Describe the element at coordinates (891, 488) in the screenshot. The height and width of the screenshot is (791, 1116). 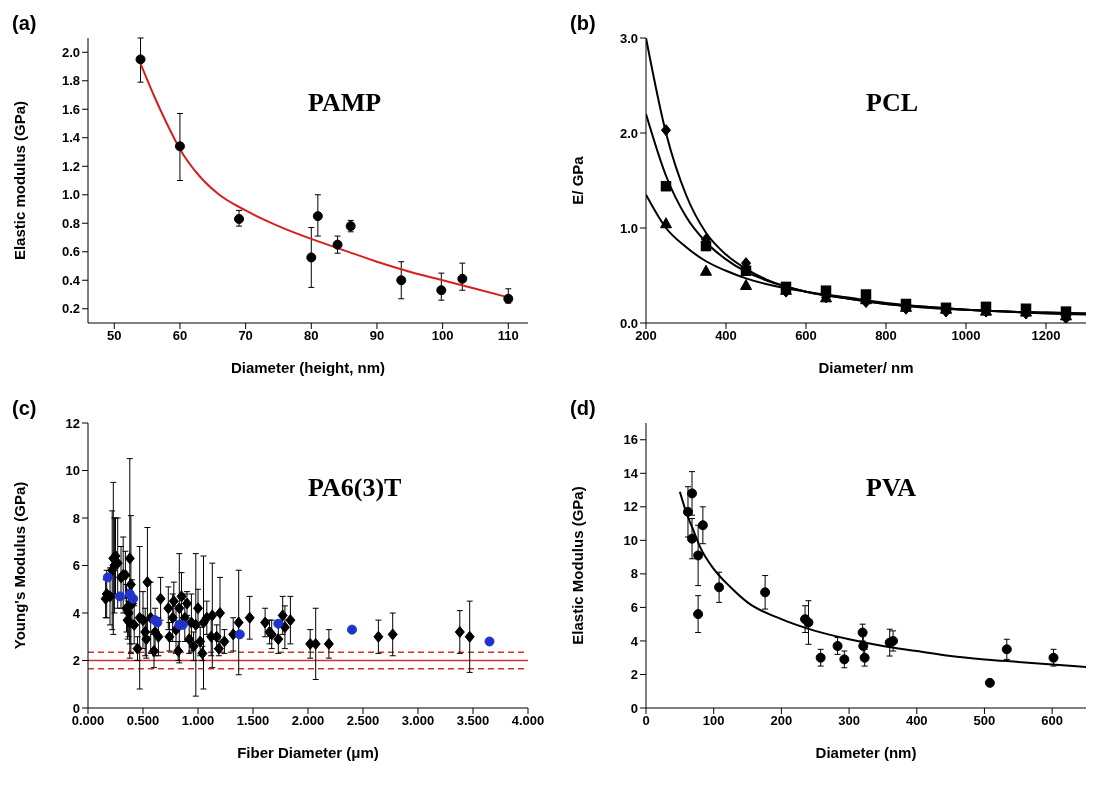
I see `annotation: PVA` at that location.